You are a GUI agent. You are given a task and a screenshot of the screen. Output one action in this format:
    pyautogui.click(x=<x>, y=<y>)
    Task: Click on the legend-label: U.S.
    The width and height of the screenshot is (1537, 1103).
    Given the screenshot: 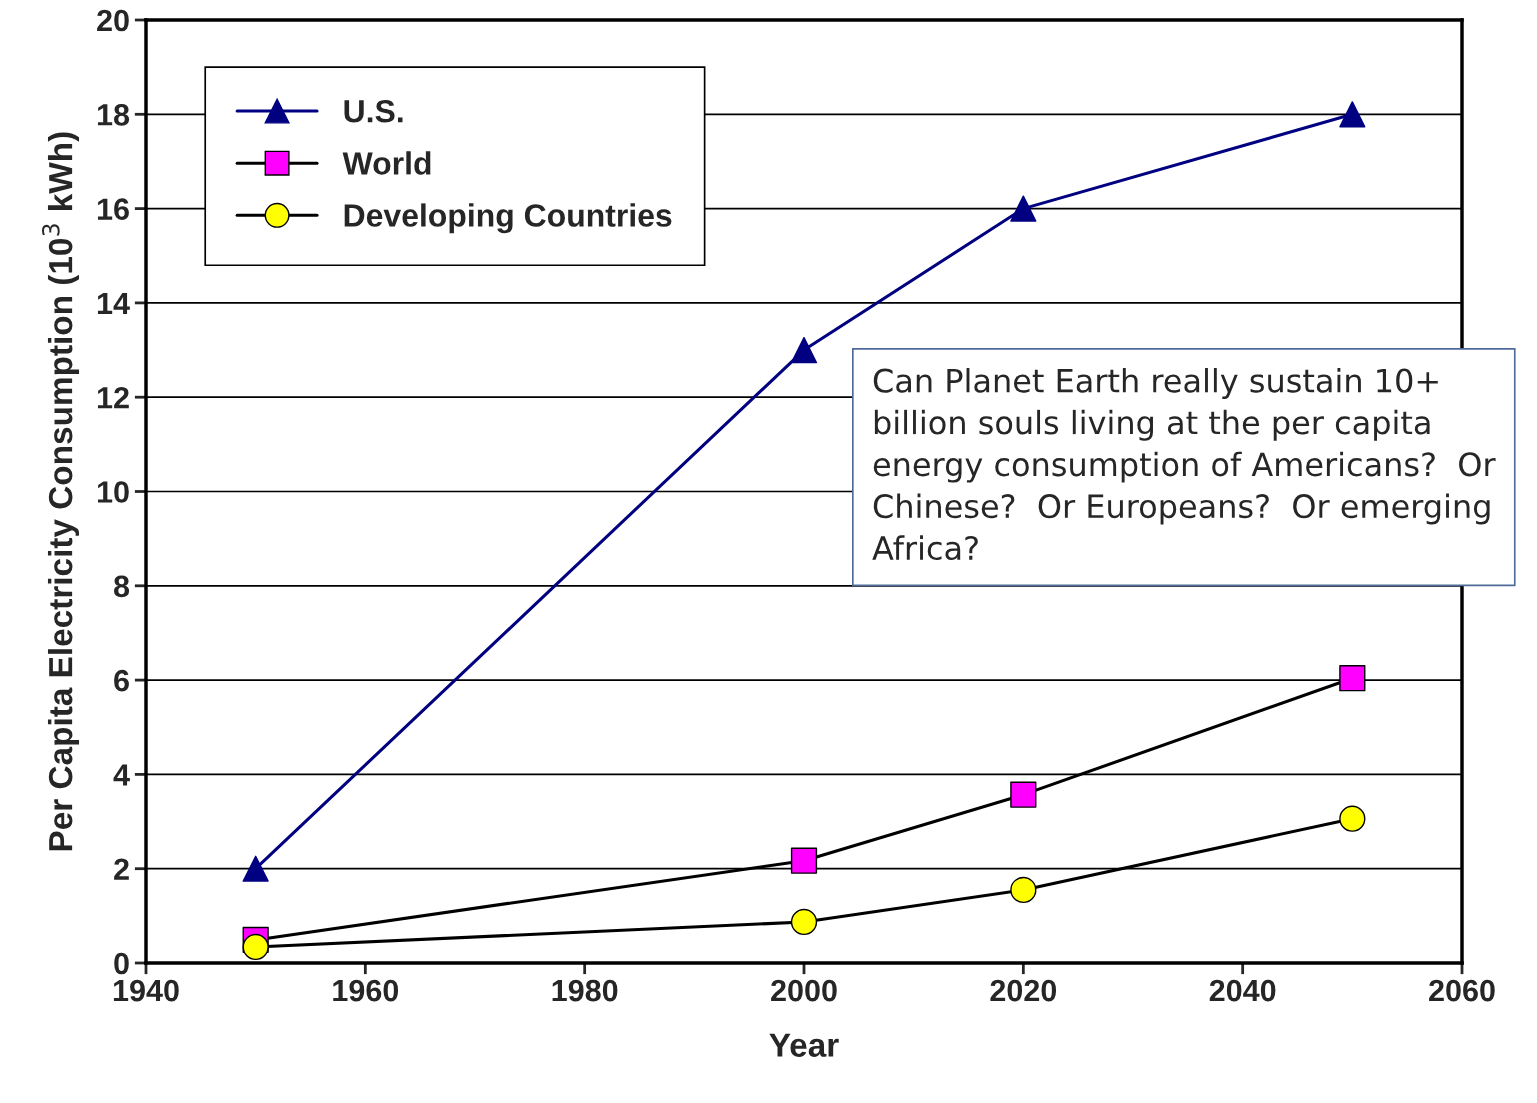 What is the action you would take?
    pyautogui.click(x=373, y=111)
    